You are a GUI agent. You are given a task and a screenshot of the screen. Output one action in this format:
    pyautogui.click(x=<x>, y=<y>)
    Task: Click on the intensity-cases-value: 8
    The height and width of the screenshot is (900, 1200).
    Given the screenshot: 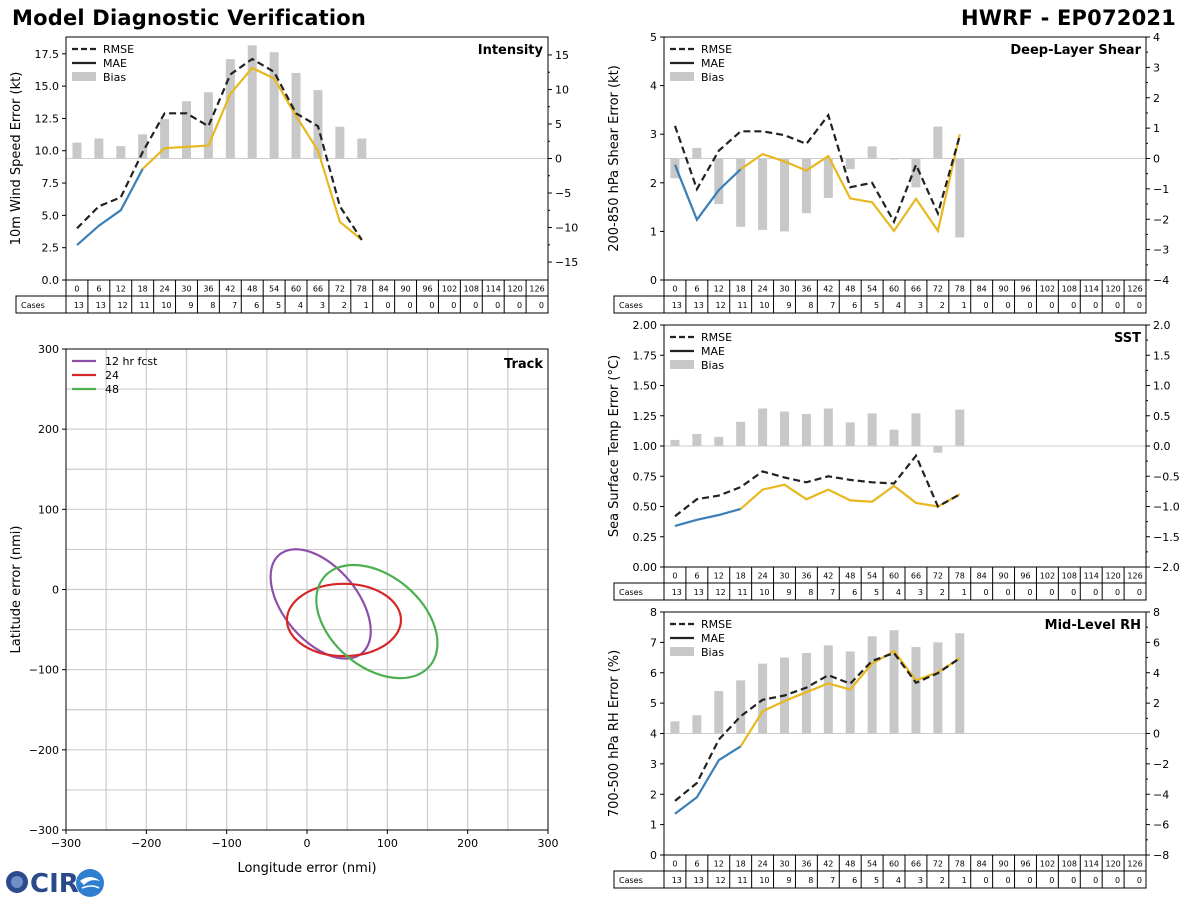 What is the action you would take?
    pyautogui.click(x=212, y=305)
    